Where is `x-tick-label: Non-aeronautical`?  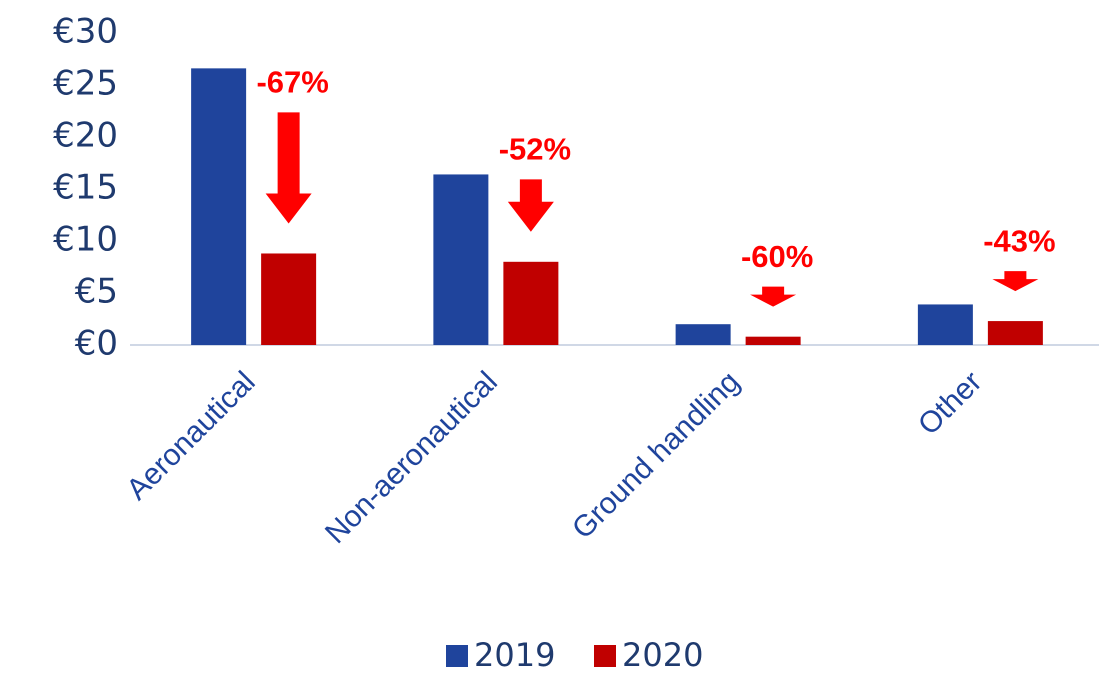 x-tick-label: Non-aeronautical is located at coordinates (411, 457).